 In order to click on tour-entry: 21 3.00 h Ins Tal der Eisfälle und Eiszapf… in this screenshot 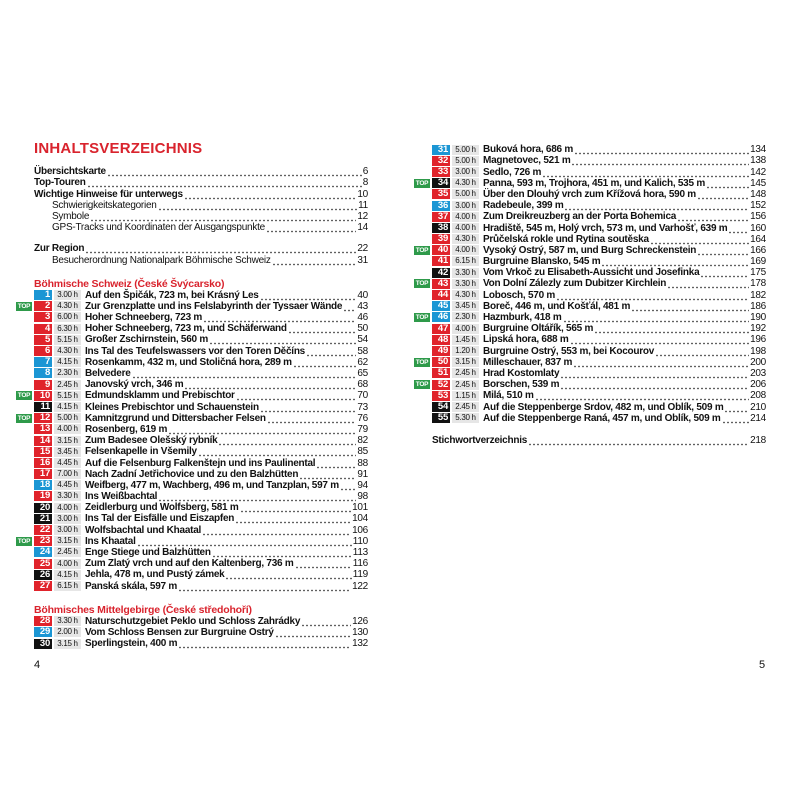, I will do `click(192, 519)`.